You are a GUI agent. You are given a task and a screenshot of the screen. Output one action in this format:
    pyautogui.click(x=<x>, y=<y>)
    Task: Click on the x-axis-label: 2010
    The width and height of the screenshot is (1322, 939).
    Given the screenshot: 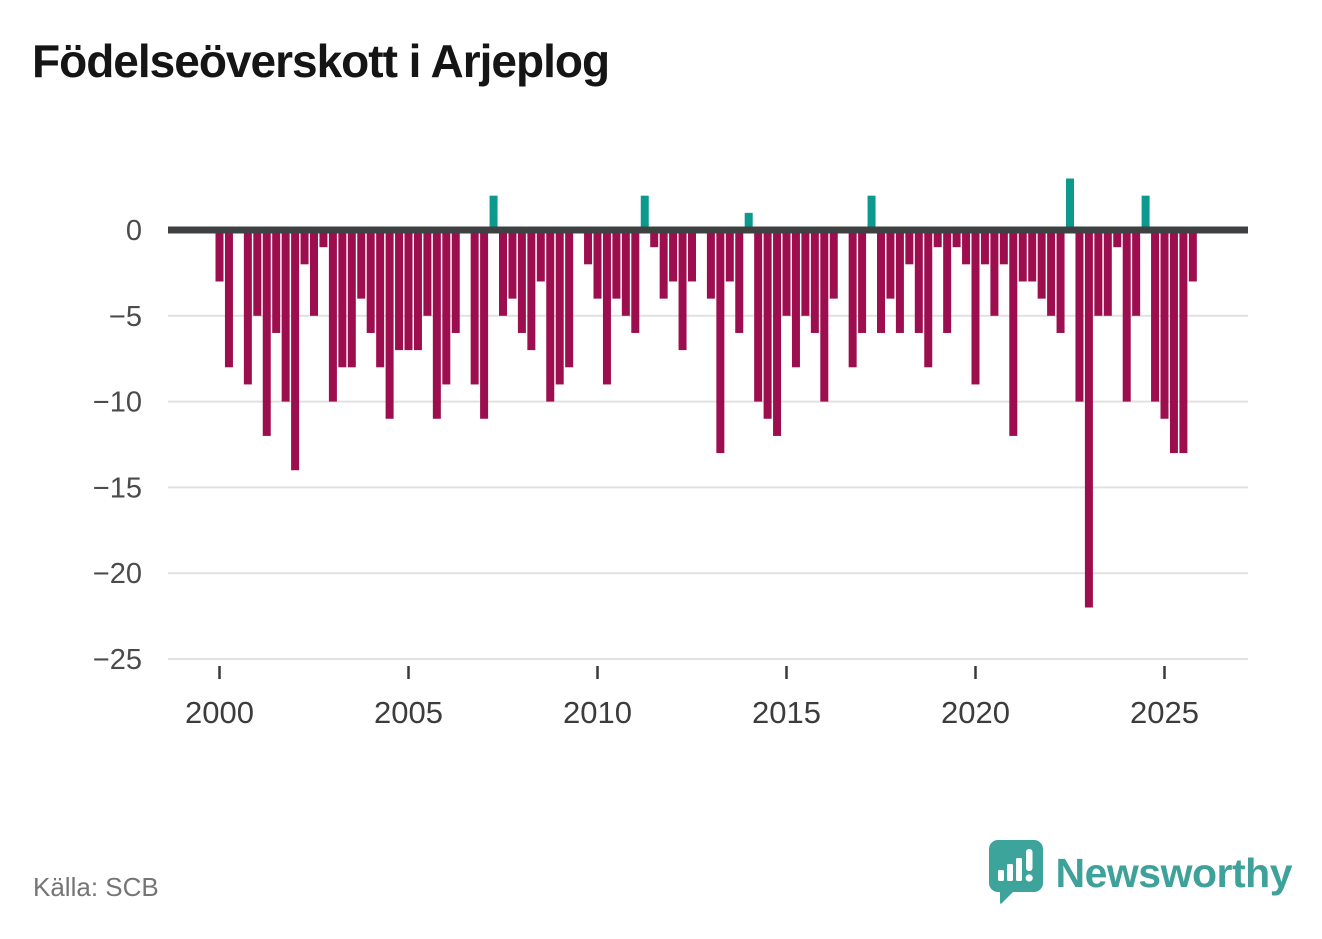 What is the action you would take?
    pyautogui.click(x=597, y=712)
    